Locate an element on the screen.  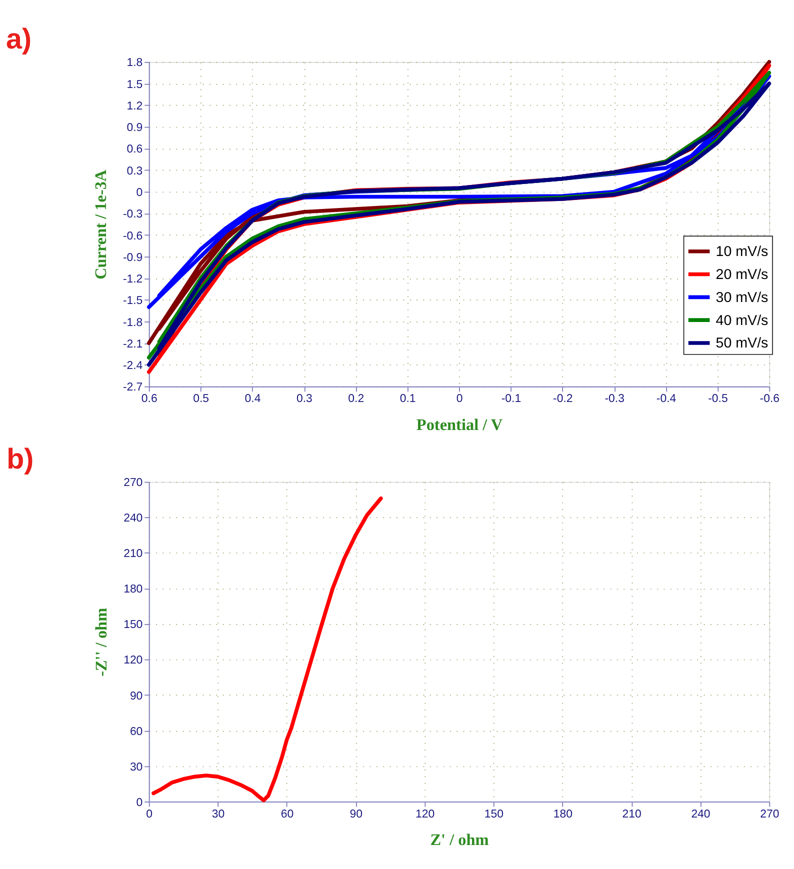
y-tick-label: 30 is located at coordinates (136, 767).